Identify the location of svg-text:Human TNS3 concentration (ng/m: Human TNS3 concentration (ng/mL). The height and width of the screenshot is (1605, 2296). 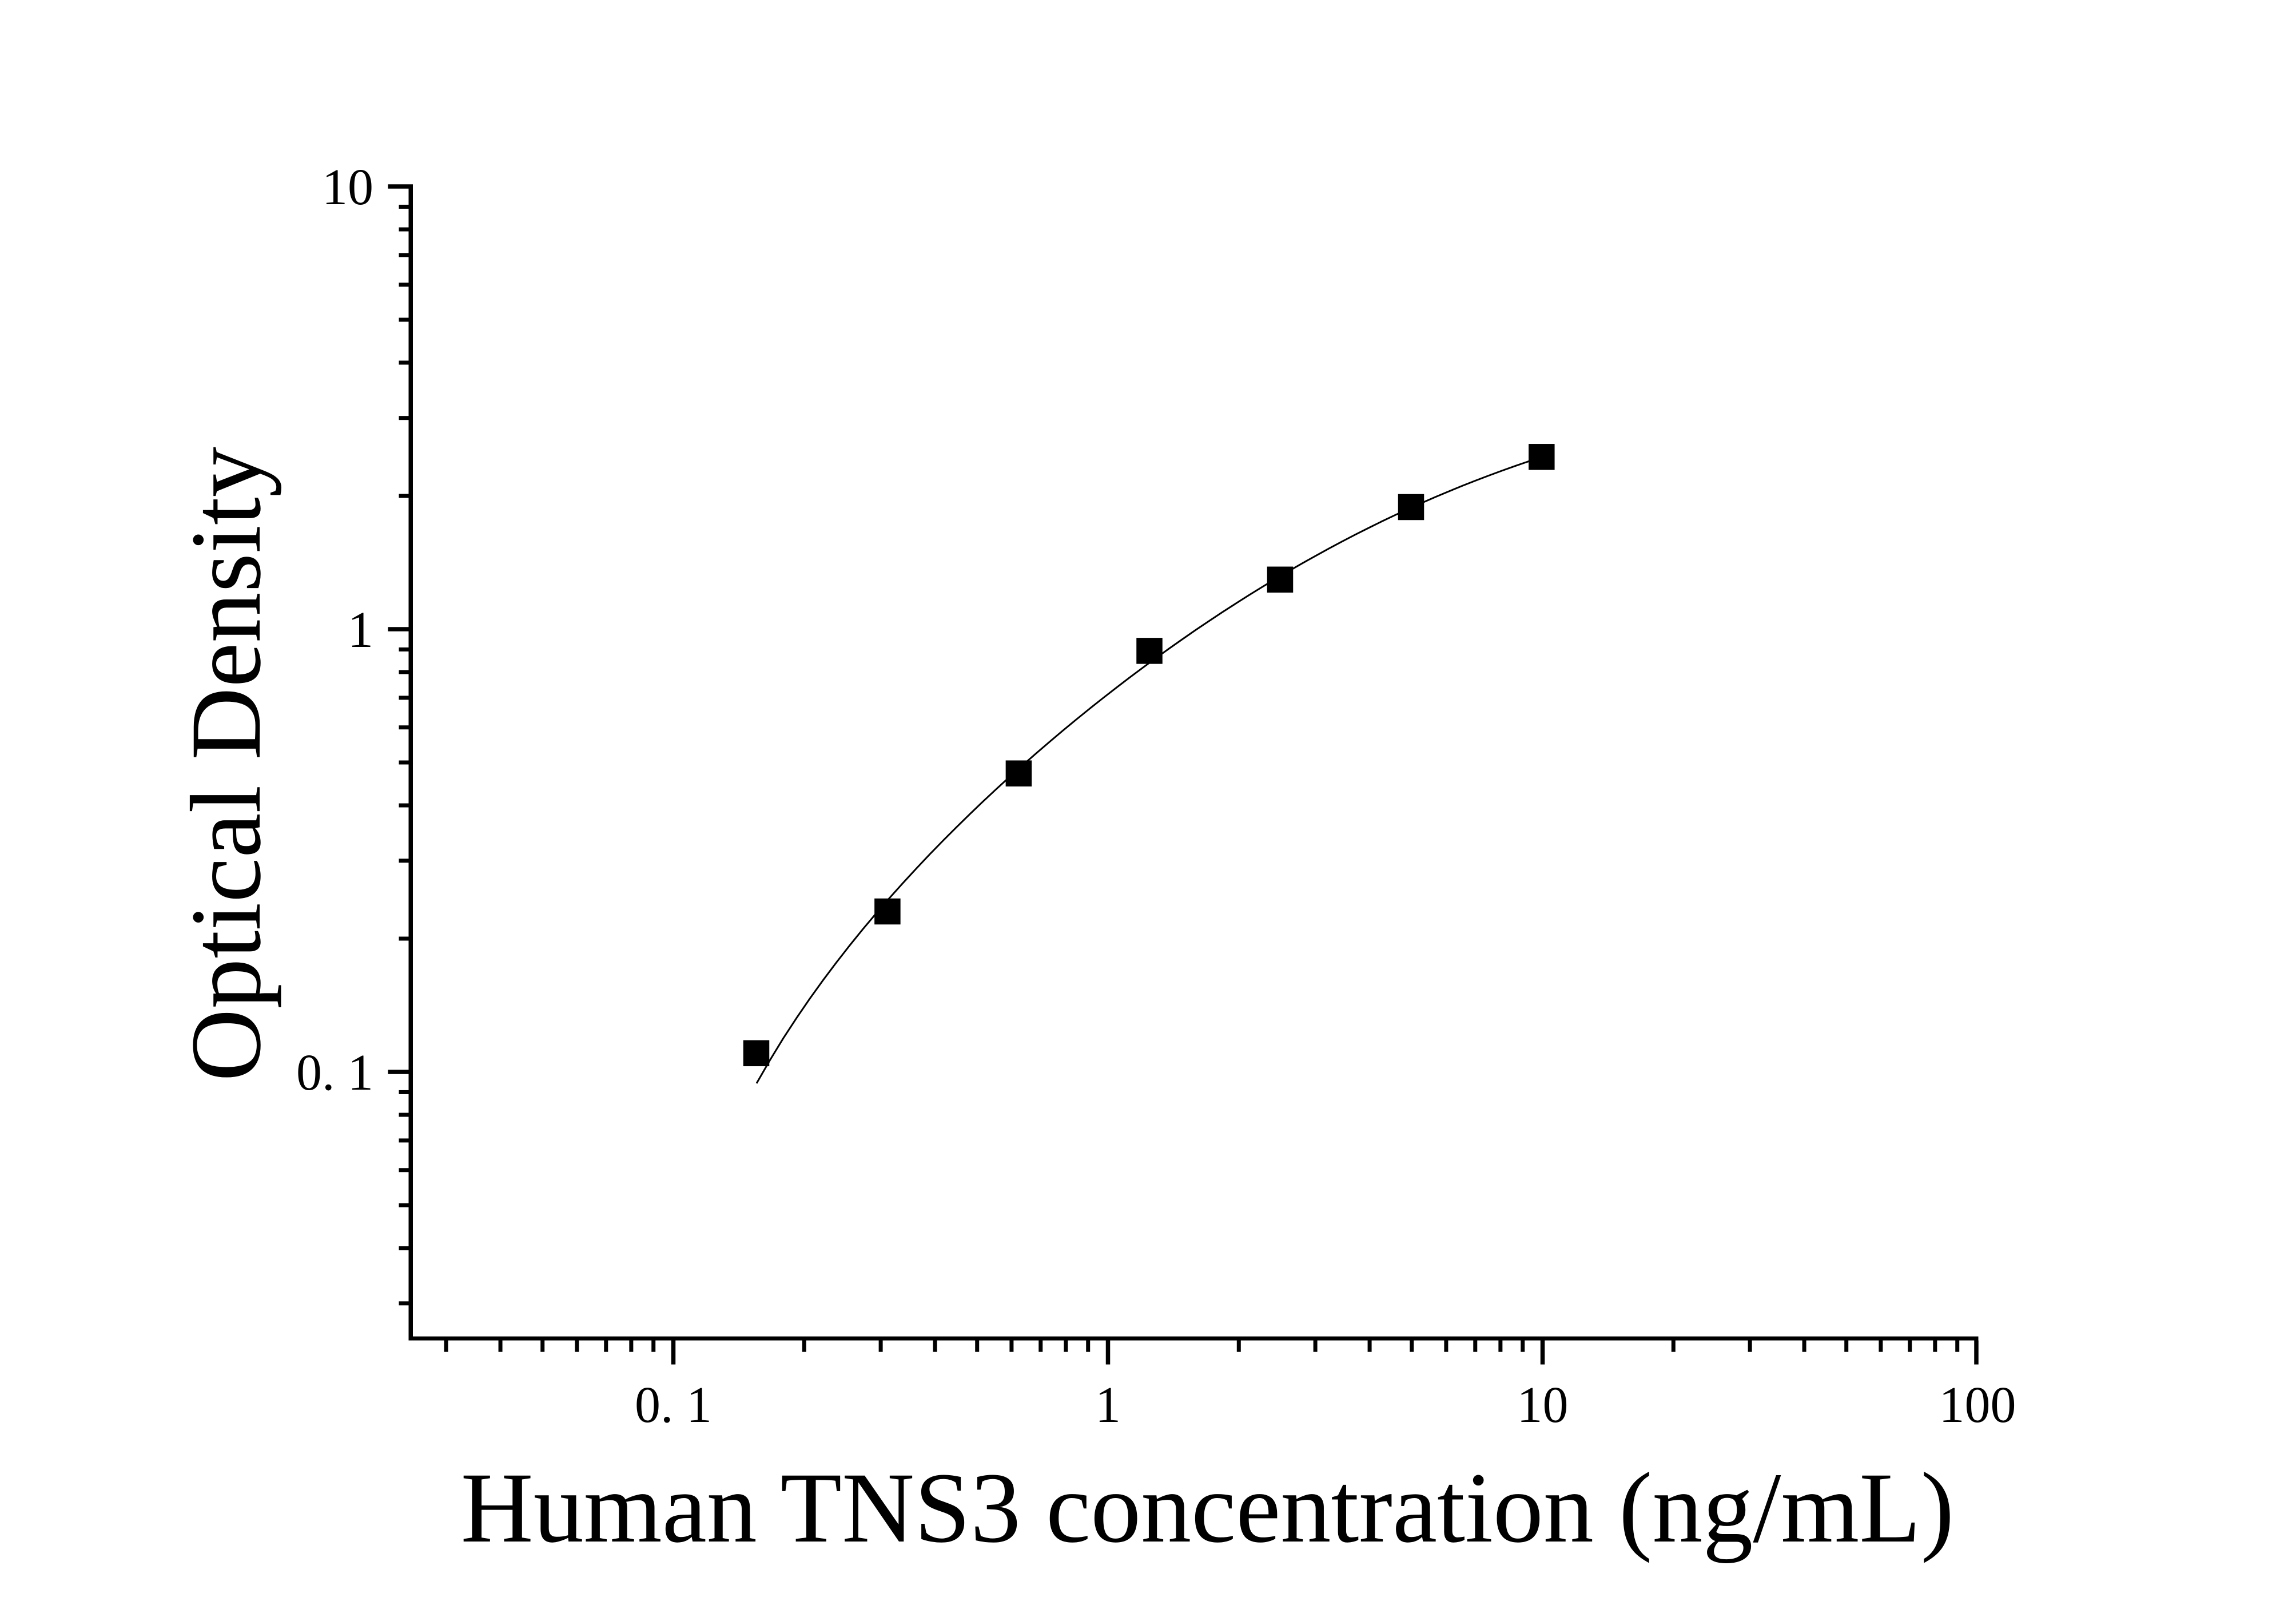
(1208, 1508).